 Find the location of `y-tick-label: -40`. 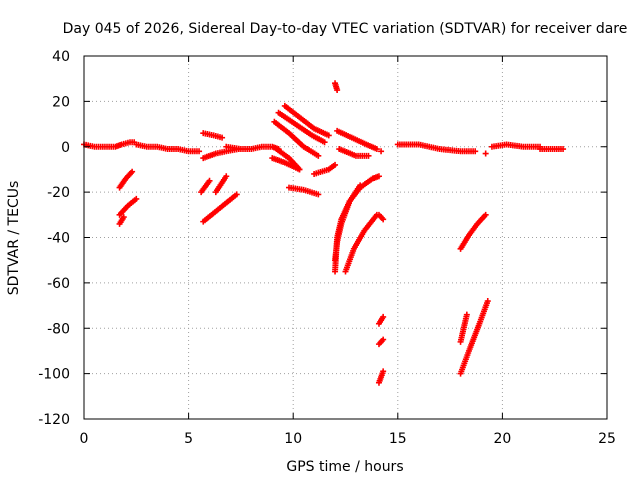

y-tick-label: -40 is located at coordinates (58, 239).